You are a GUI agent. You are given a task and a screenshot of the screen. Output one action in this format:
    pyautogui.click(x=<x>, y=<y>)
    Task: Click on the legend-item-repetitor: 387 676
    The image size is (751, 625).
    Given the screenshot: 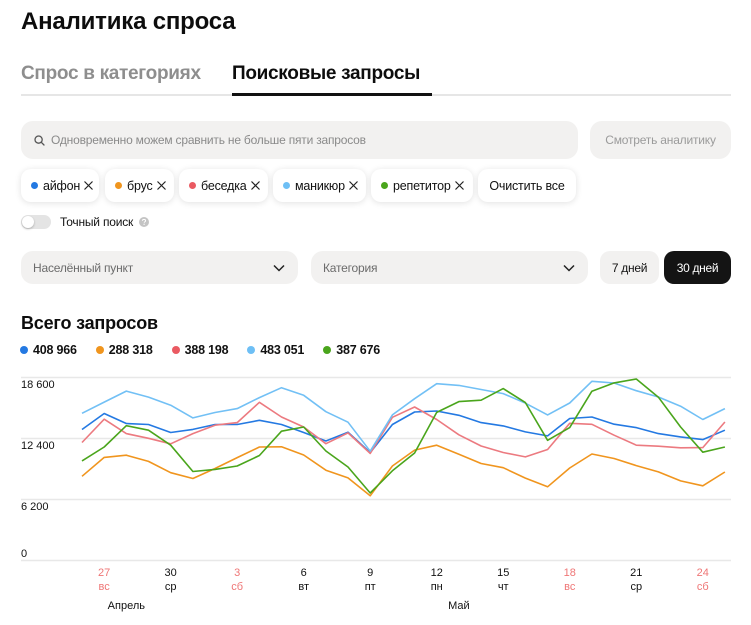 What is the action you would take?
    pyautogui.click(x=351, y=350)
    